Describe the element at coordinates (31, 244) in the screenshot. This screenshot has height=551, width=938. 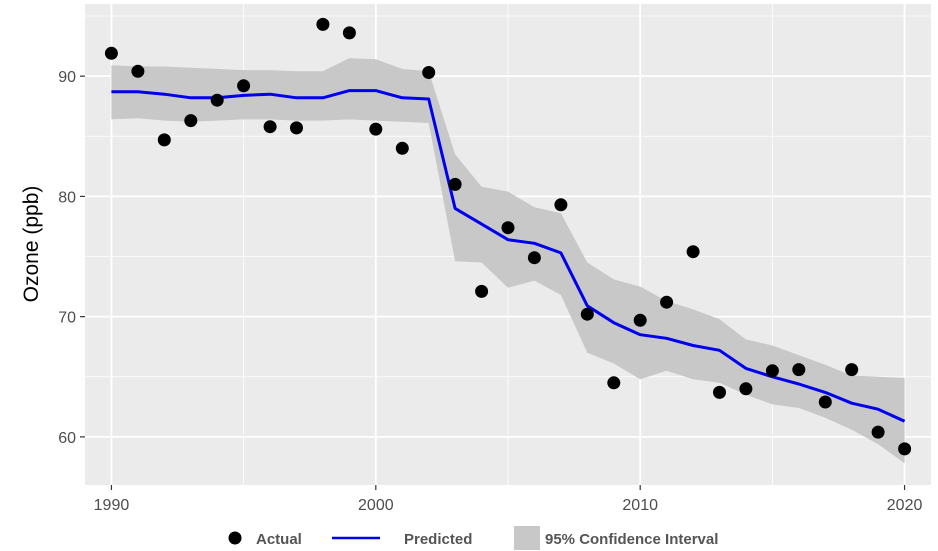
I see `y-axis-title: Ozone (ppb)` at that location.